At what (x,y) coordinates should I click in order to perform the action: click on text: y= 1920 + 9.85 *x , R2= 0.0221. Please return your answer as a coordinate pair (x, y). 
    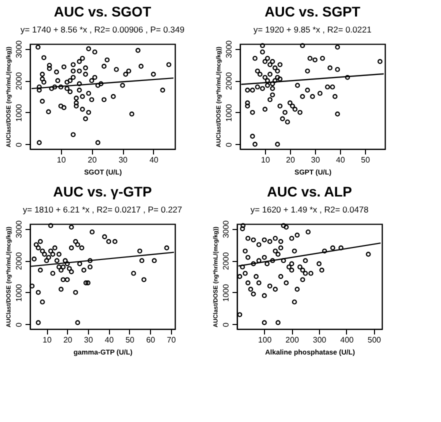
    Looking at the image, I should click on (313, 29).